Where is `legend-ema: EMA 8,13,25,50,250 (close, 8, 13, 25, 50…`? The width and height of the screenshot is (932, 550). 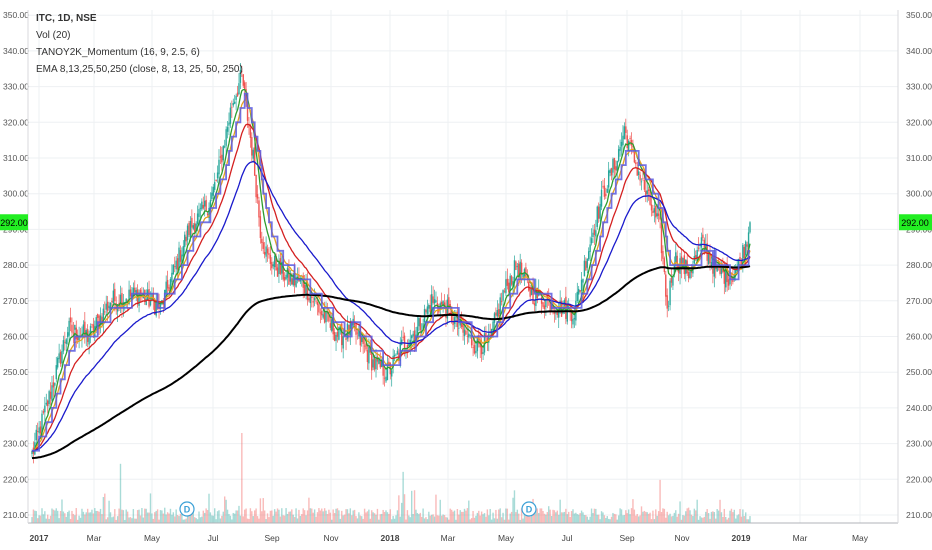
legend-ema: EMA 8,13,25,50,250 (close, 8, 13, 25, 50… is located at coordinates (139, 69).